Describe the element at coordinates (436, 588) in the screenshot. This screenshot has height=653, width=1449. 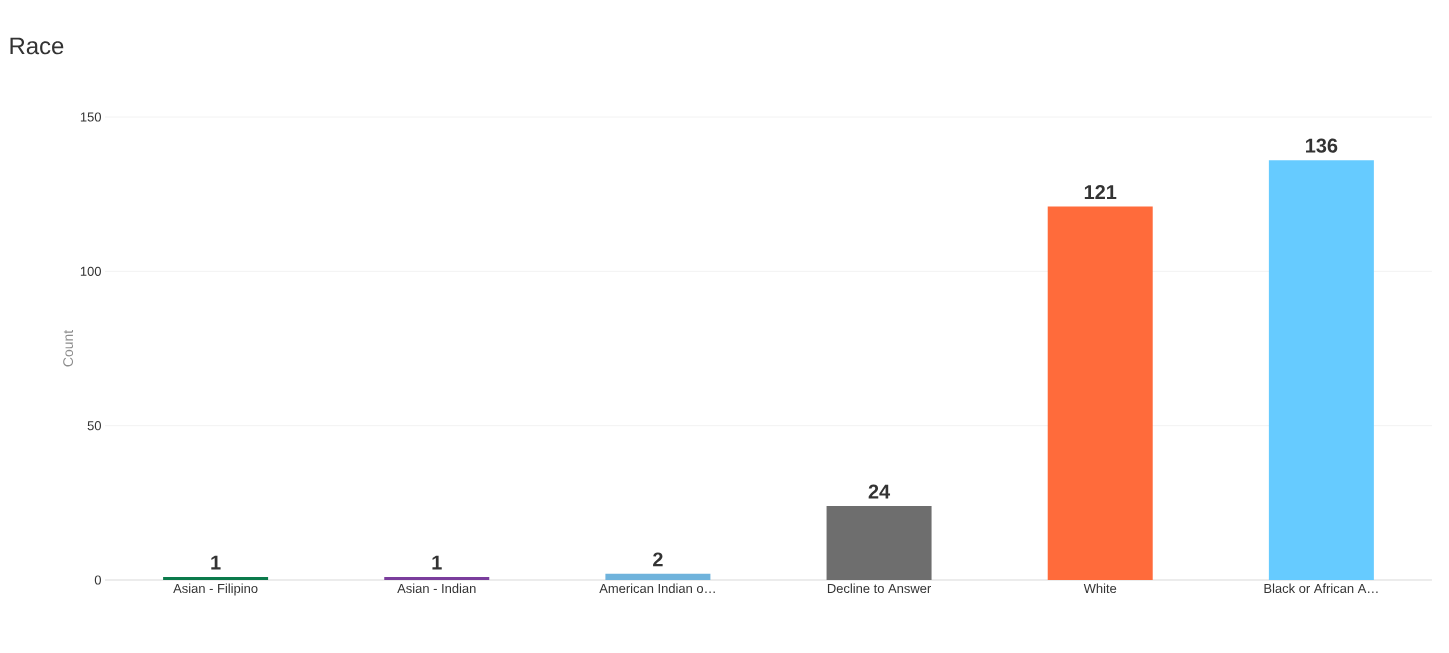
I see `x-tick-label: Asian - Indian` at that location.